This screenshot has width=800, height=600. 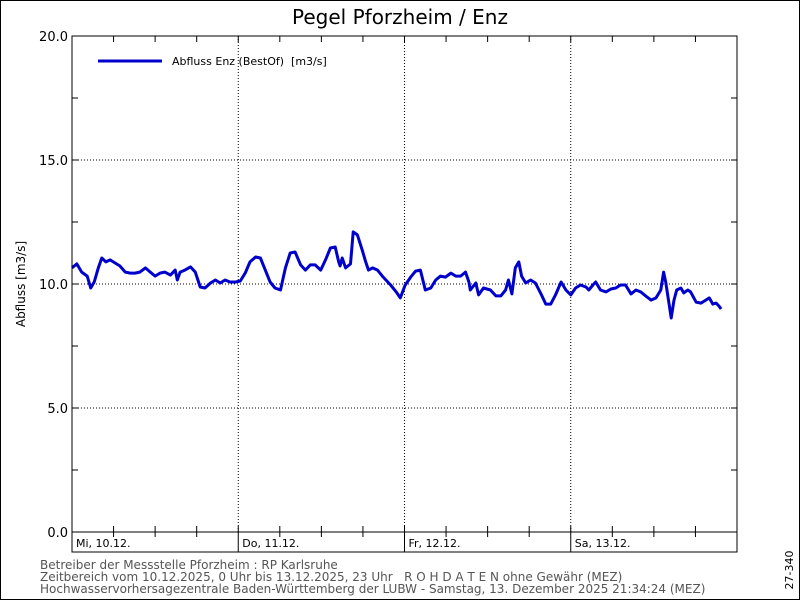 What do you see at coordinates (270, 543) in the screenshot?
I see `day-label: Do, 11.12.` at bounding box center [270, 543].